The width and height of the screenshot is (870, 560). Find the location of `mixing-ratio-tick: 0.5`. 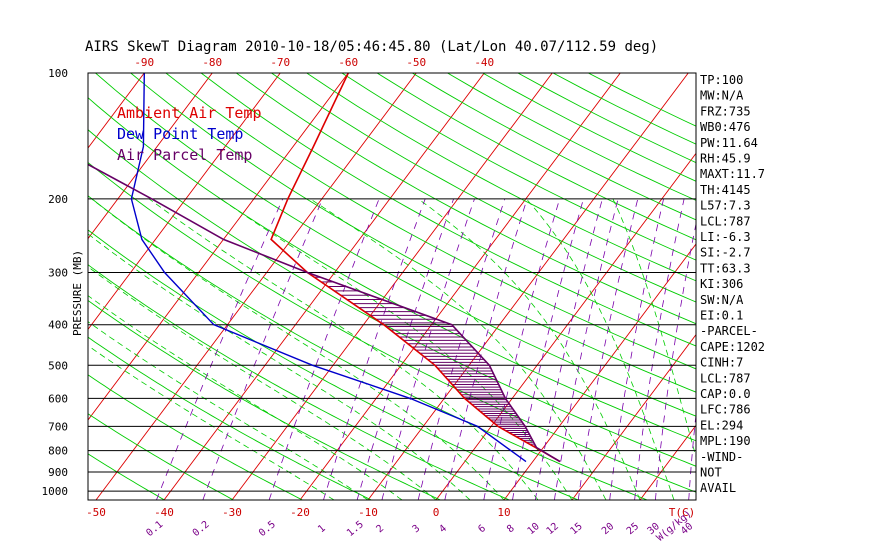

mixing-ratio-tick: 0.5 is located at coordinates (267, 529).